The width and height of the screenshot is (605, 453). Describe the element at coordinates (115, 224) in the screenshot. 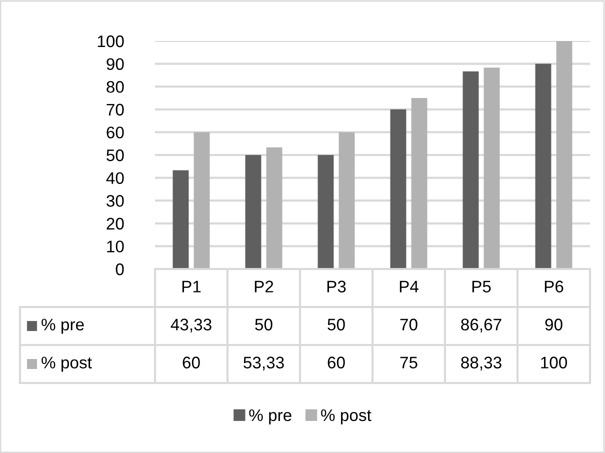

I see `y-tick-label: 20` at that location.